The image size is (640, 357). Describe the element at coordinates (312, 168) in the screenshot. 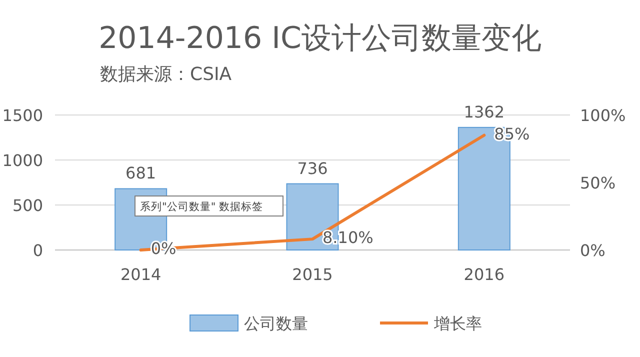

I see `data-label: 736` at that location.